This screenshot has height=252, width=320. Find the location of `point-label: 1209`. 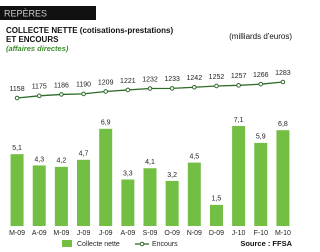

point-label: 1209 is located at coordinates (106, 82).